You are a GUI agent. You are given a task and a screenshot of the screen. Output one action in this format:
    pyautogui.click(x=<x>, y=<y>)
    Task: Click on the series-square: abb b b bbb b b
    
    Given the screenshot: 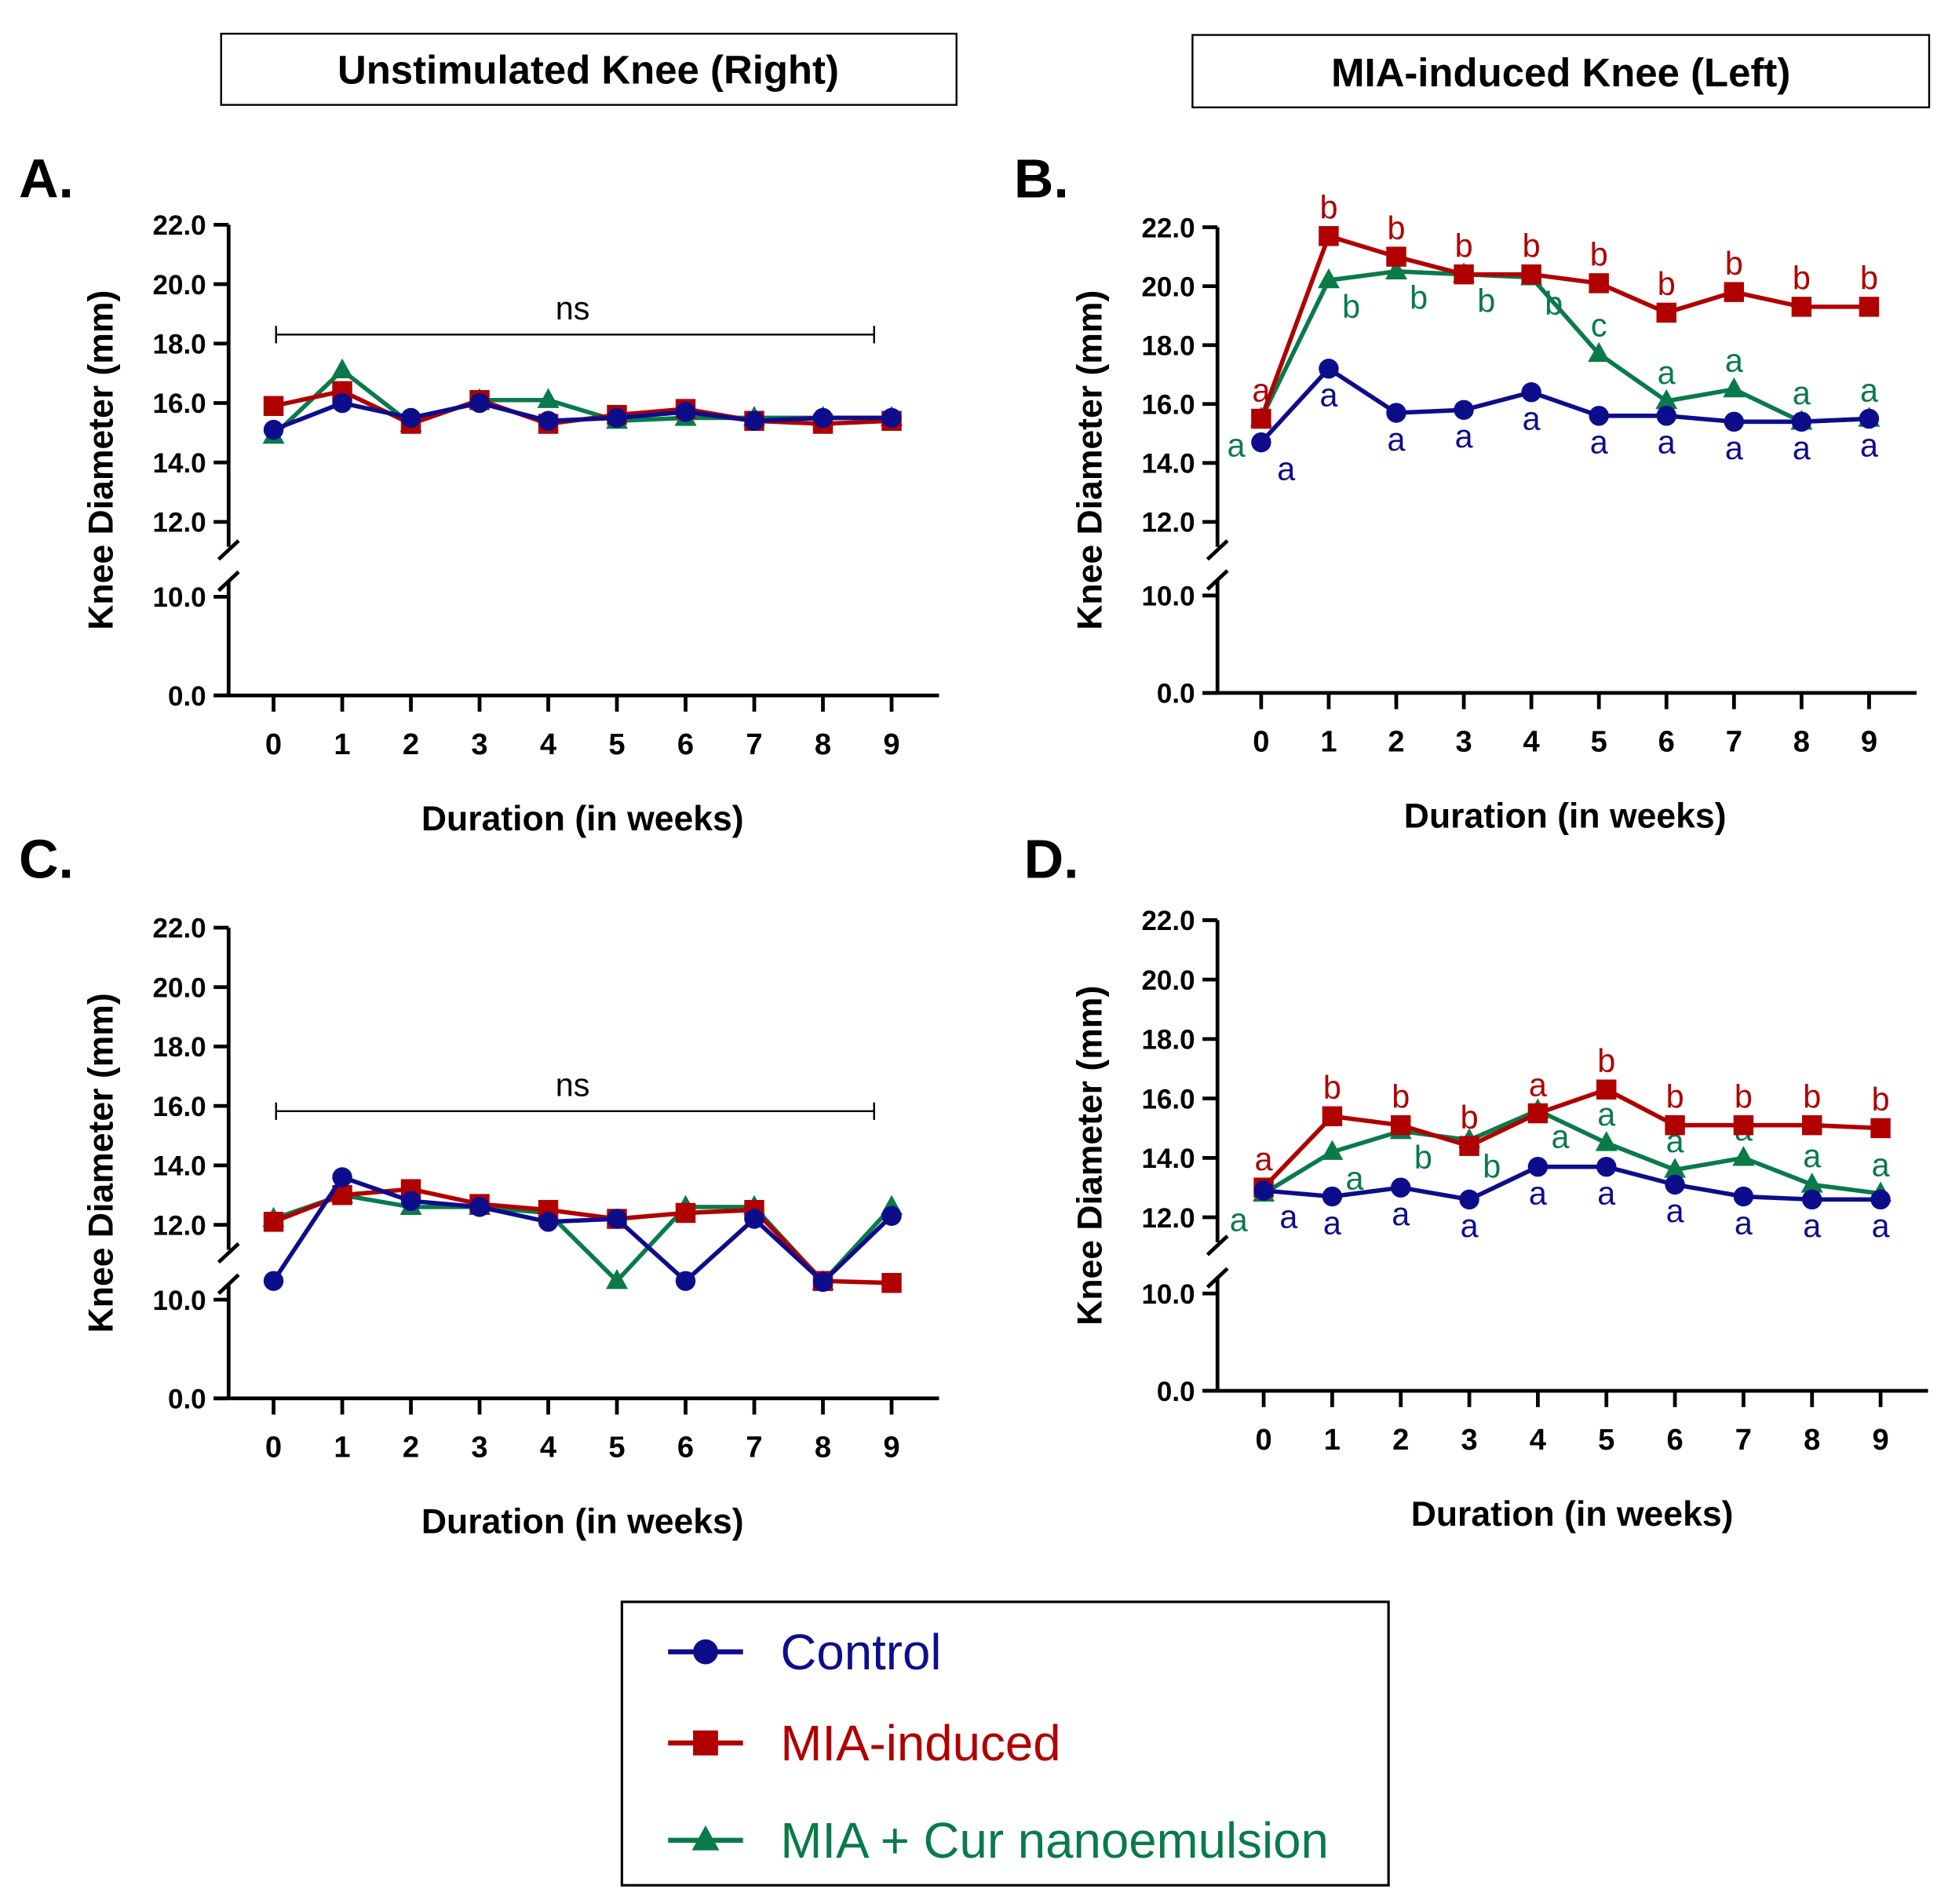 What is the action you would take?
    pyautogui.click(x=1566, y=309)
    